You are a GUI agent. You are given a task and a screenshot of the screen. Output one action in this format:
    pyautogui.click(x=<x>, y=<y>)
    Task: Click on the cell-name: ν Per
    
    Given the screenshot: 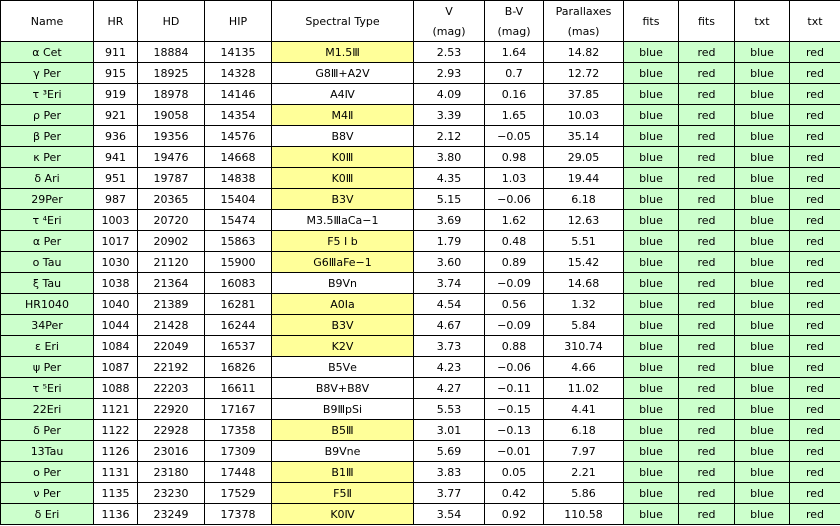 What is the action you would take?
    pyautogui.click(x=47, y=493)
    